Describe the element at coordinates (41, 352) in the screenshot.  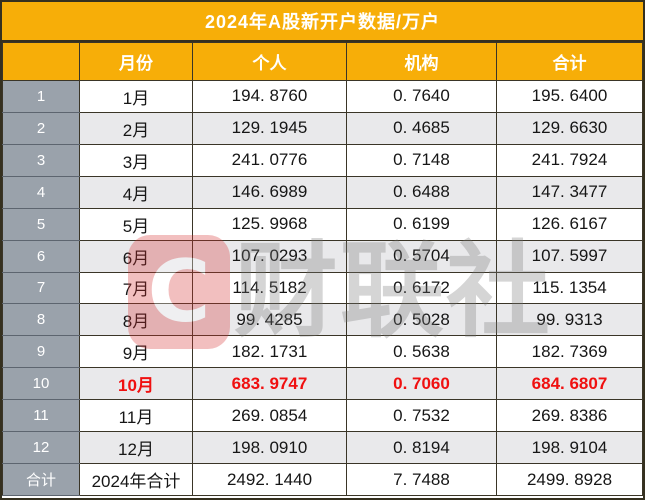
I see `row-number: 9` at that location.